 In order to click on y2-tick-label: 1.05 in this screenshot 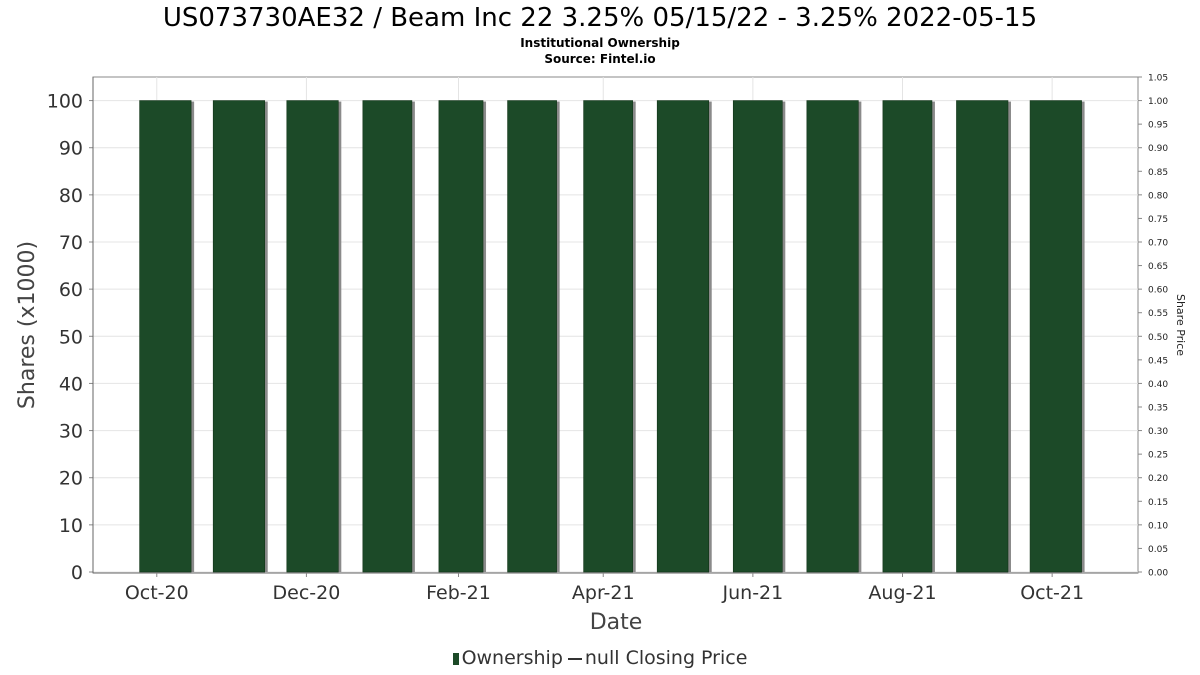, I will do `click(1158, 79)`.